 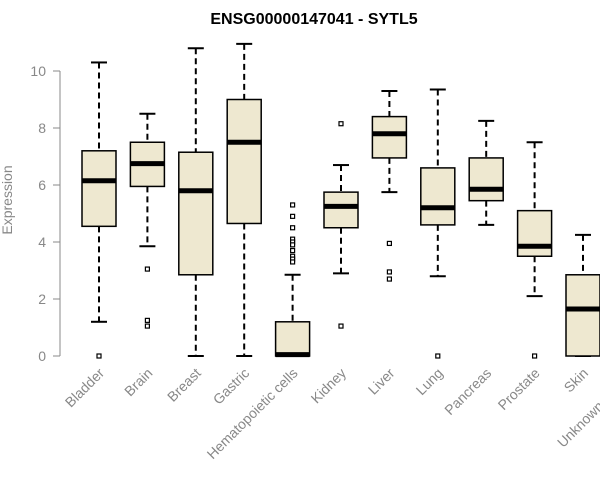 What do you see at coordinates (576, 380) in the screenshot?
I see `x-tick-label: Skin` at bounding box center [576, 380].